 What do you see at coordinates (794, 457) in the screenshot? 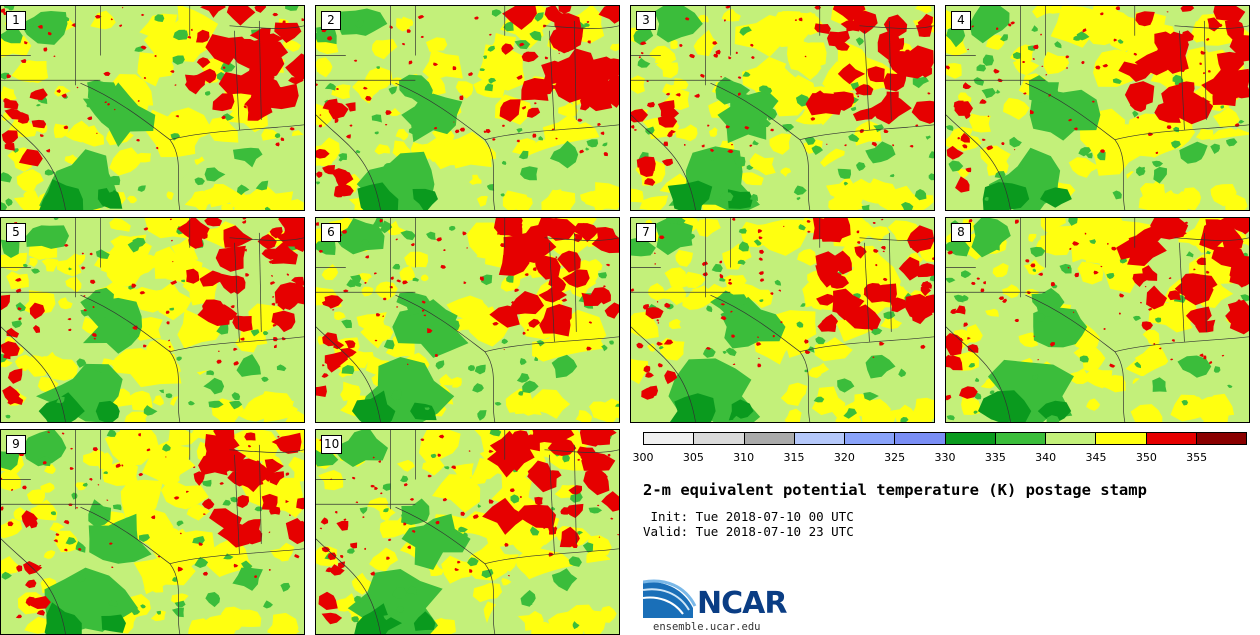
I see `colorbar-tick-label: 315` at bounding box center [794, 457].